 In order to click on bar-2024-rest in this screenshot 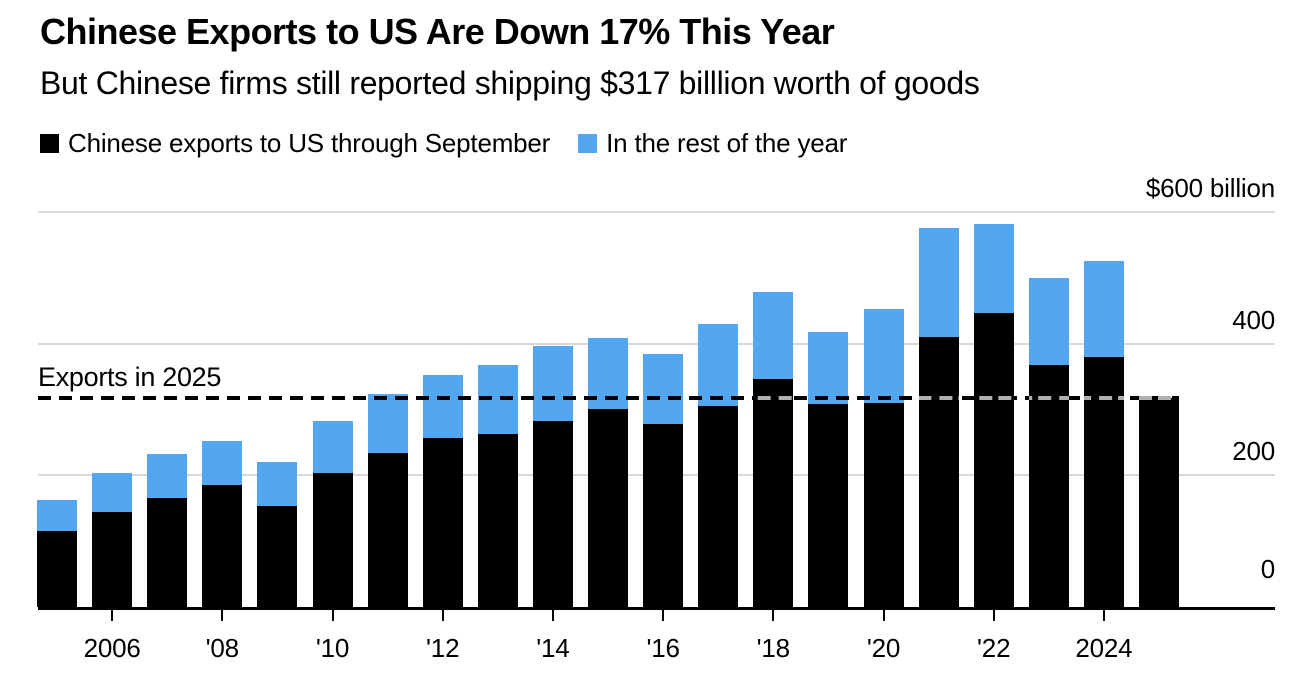, I will do `click(1103, 309)`.